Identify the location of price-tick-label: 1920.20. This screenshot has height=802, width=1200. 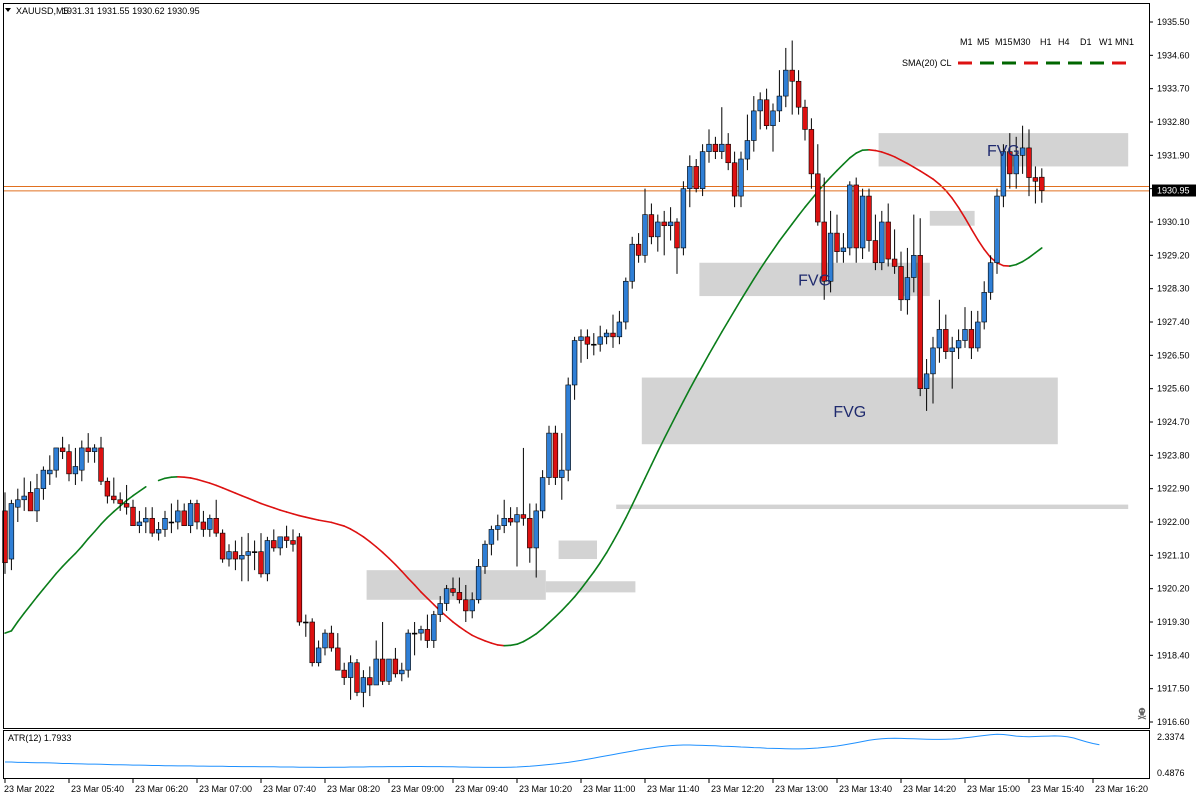
(1173, 589).